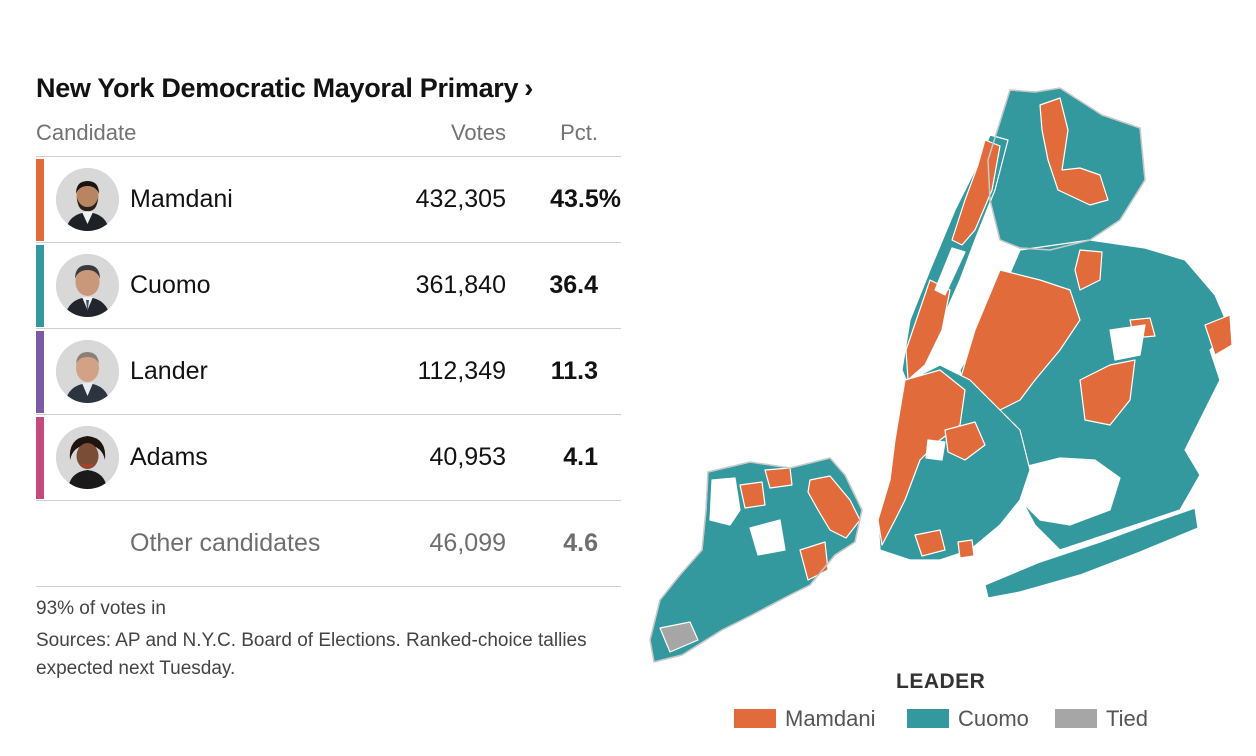 The height and width of the screenshot is (756, 1256). What do you see at coordinates (1127, 718) in the screenshot?
I see `legend-label: Tied` at bounding box center [1127, 718].